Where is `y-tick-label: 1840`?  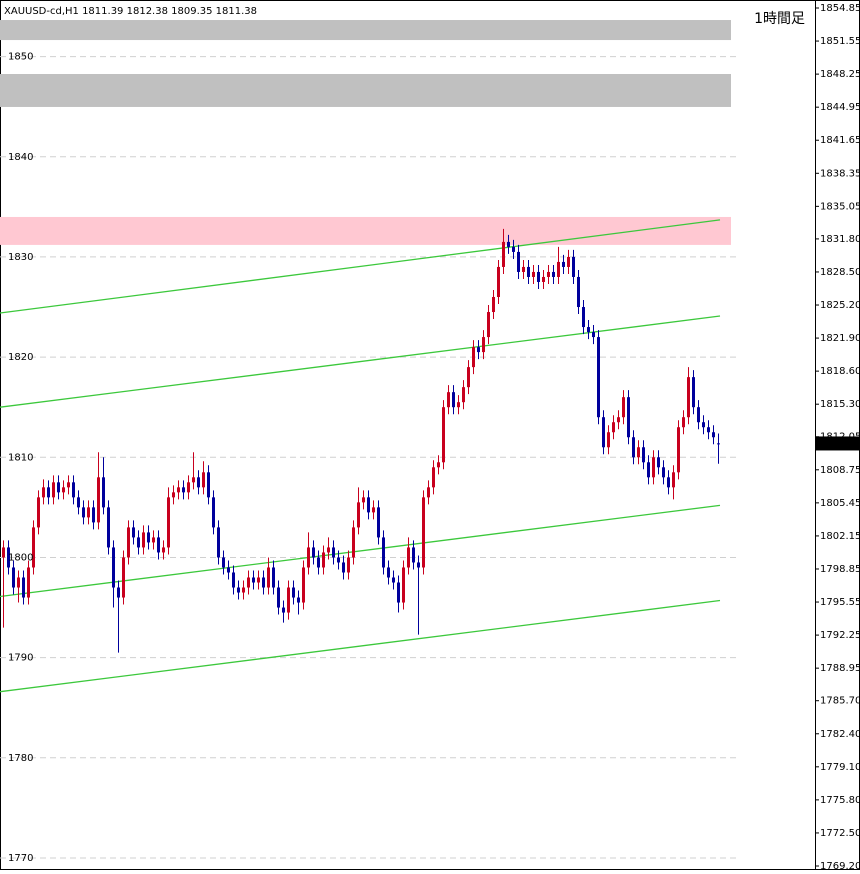
y-tick-label: 1840 is located at coordinates (20, 157).